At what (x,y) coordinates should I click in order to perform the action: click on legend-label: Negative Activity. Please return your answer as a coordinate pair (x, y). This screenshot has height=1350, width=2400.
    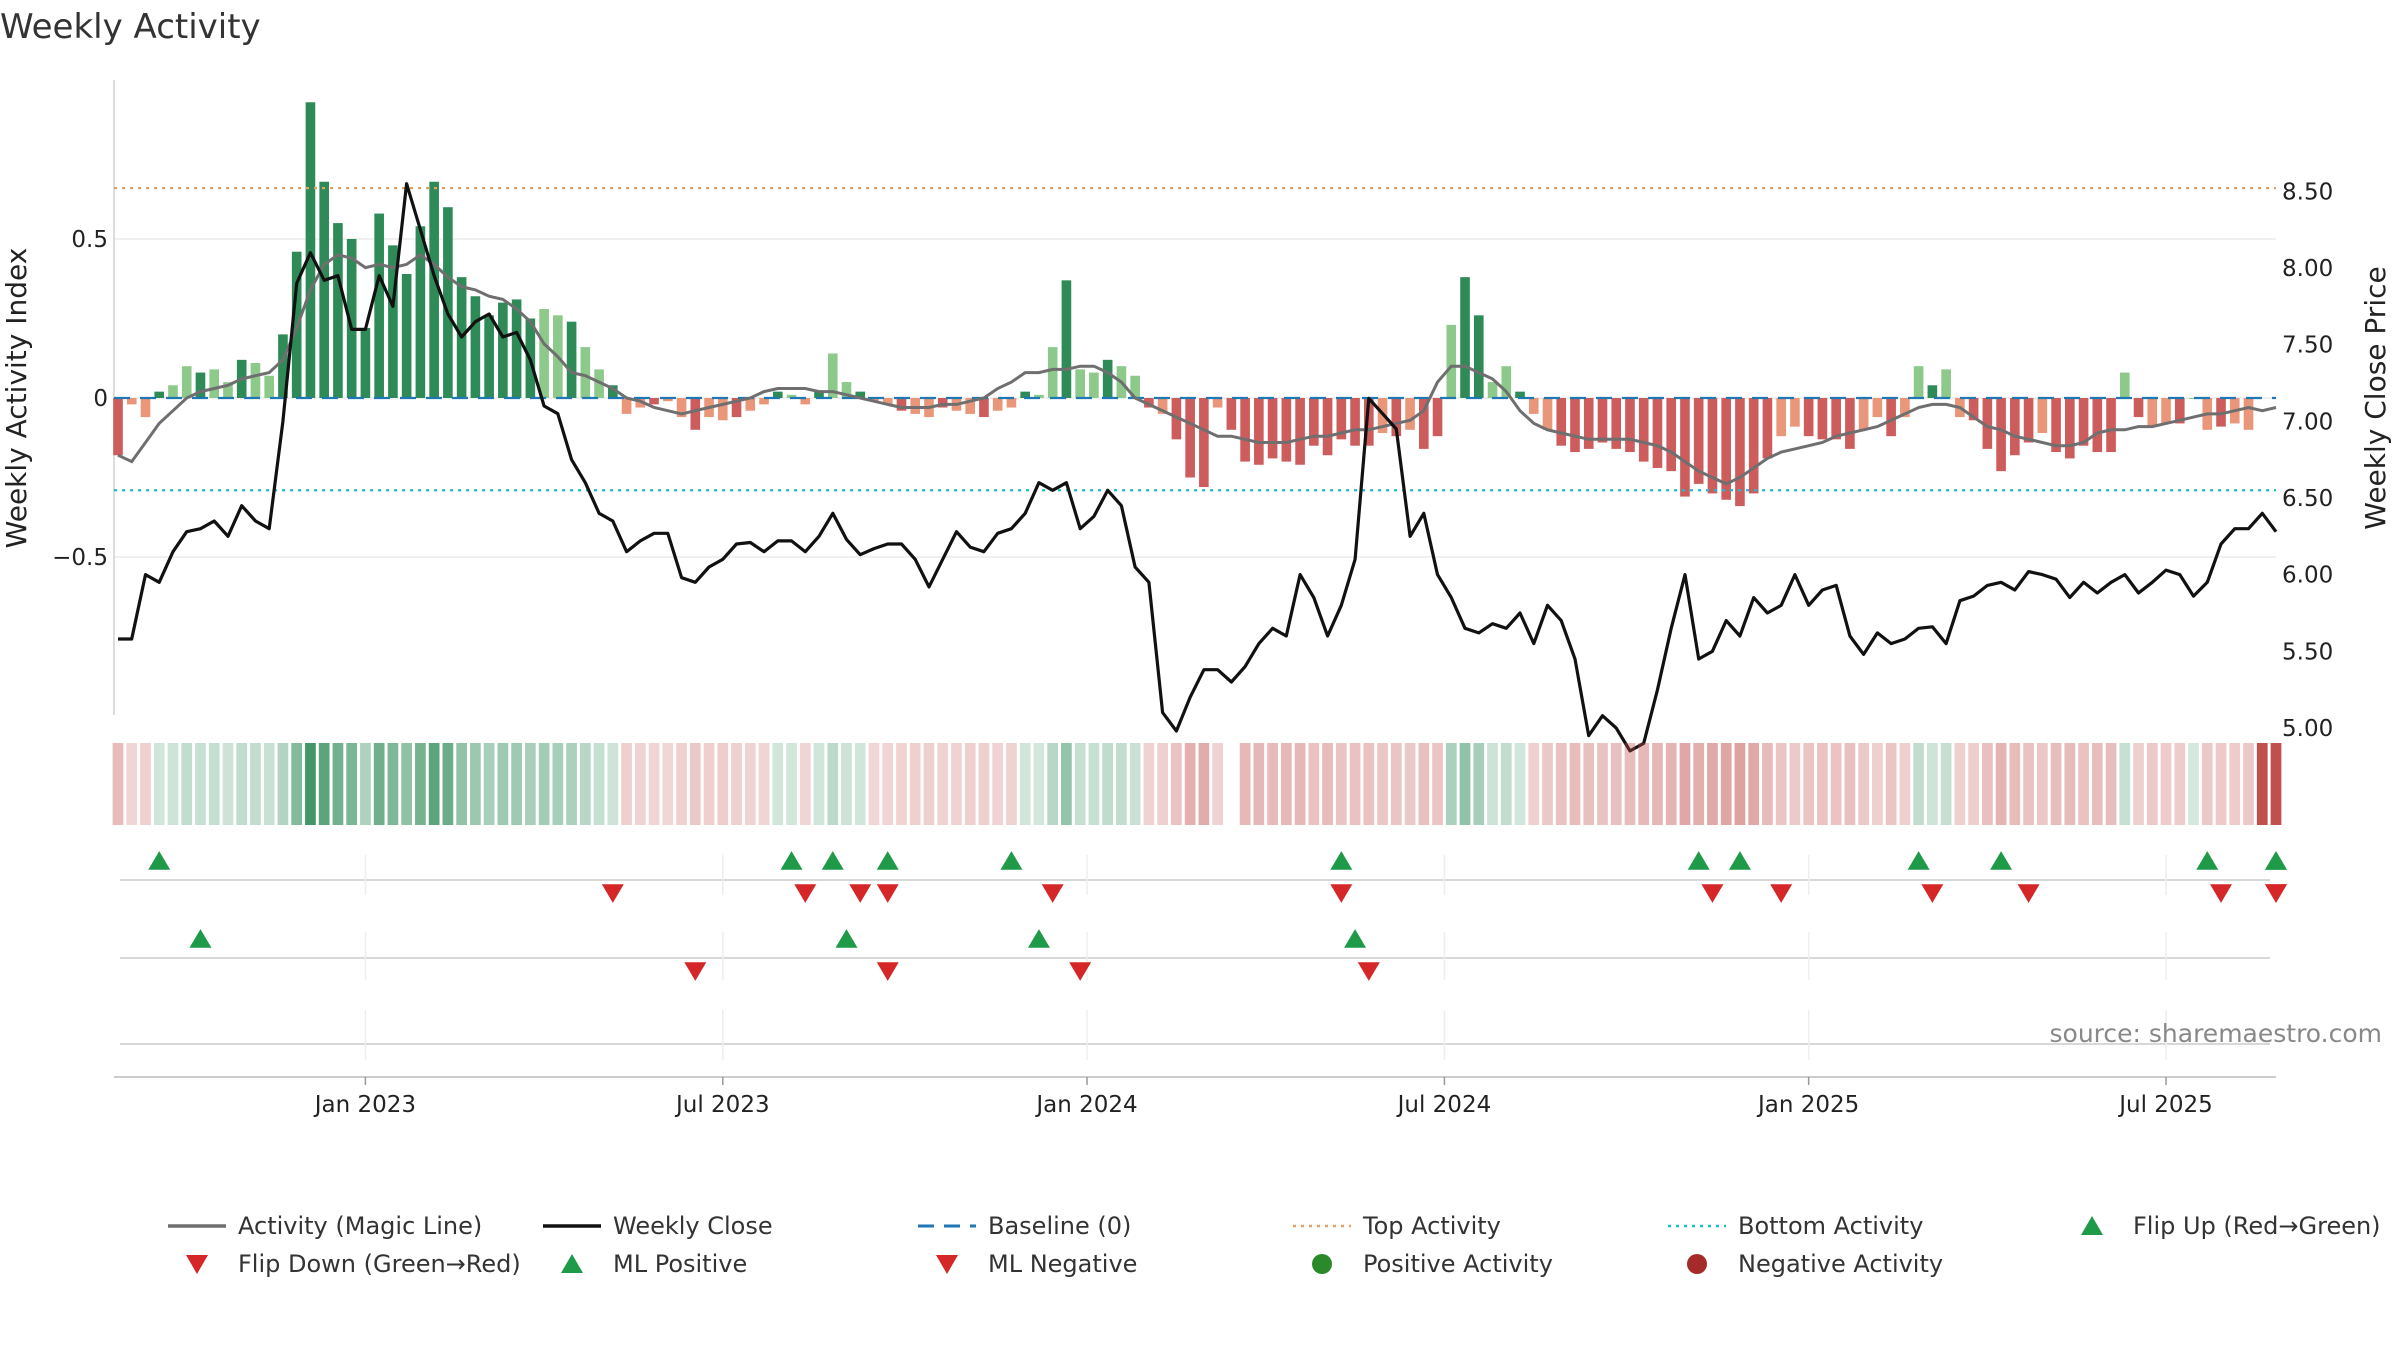
    Looking at the image, I should click on (1840, 1264).